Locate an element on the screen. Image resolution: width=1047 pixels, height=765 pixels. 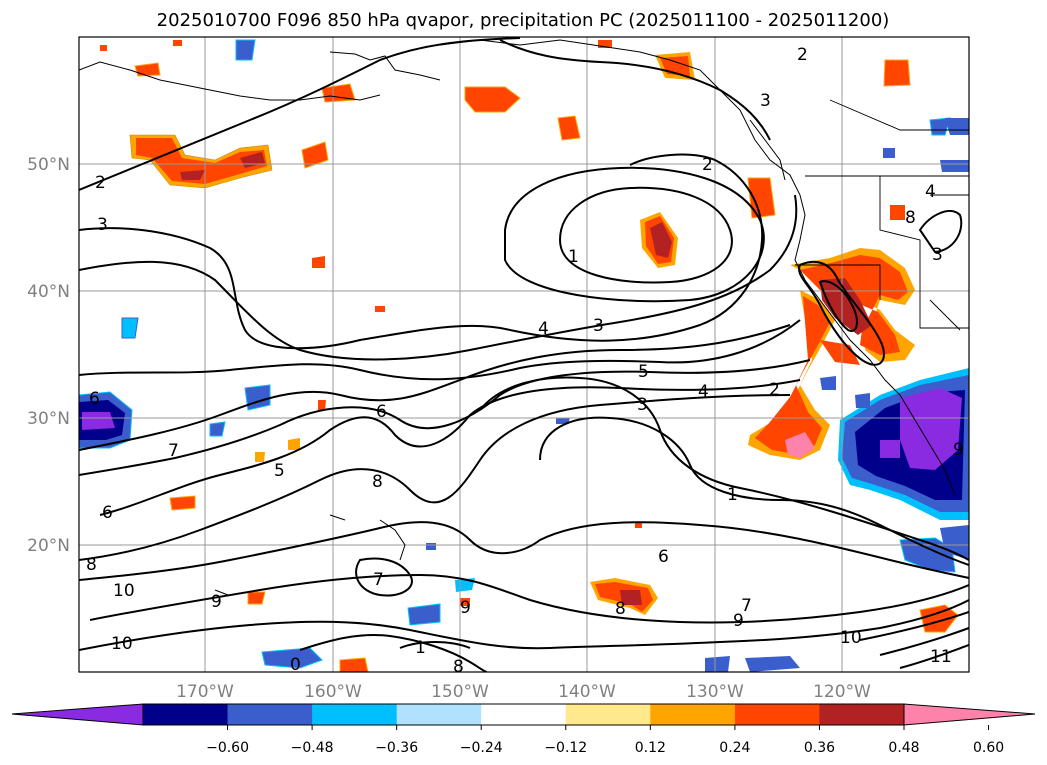
lon-label: 120°W is located at coordinates (842, 692).